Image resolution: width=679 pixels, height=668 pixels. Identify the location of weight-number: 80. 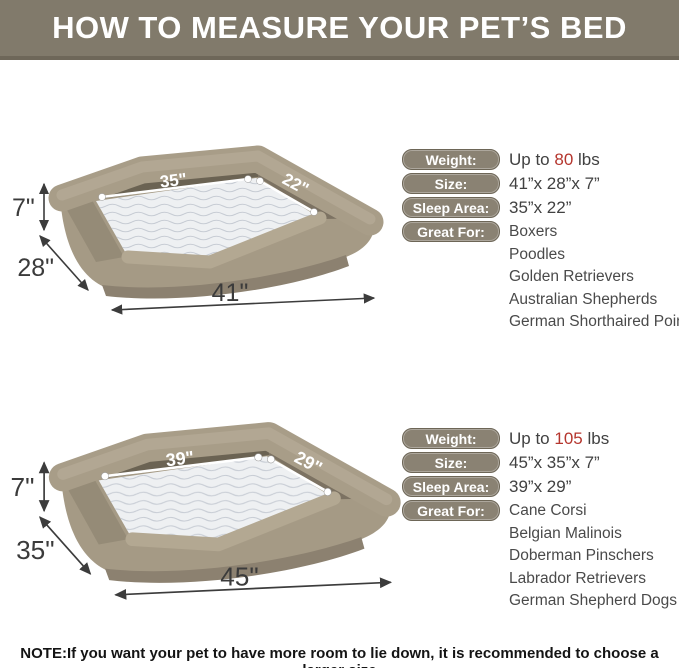
(564, 159).